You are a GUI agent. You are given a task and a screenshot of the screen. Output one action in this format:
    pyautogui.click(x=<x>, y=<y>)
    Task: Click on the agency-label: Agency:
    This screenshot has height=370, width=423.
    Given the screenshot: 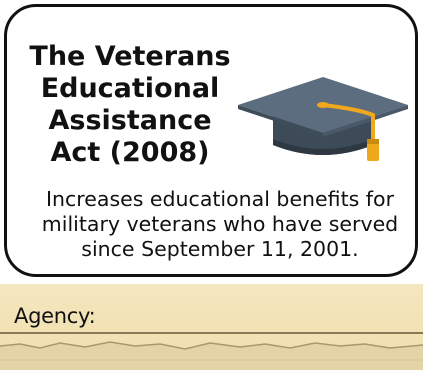 What is the action you would take?
    pyautogui.click(x=55, y=316)
    